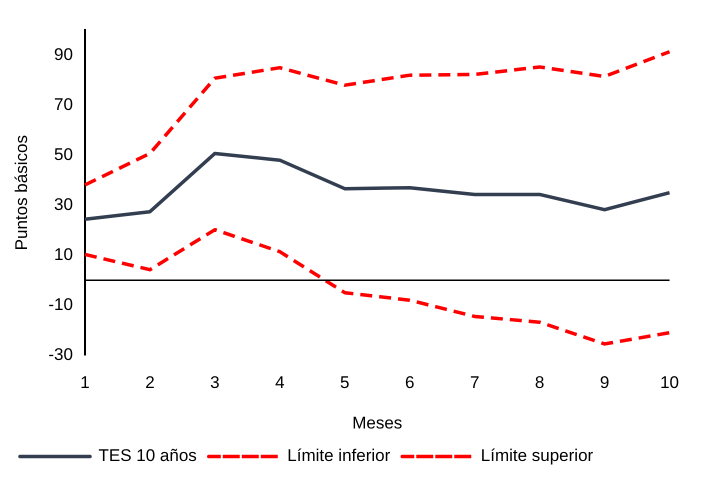  Describe the element at coordinates (605, 382) in the screenshot. I see `x-tick-label: 9` at that location.